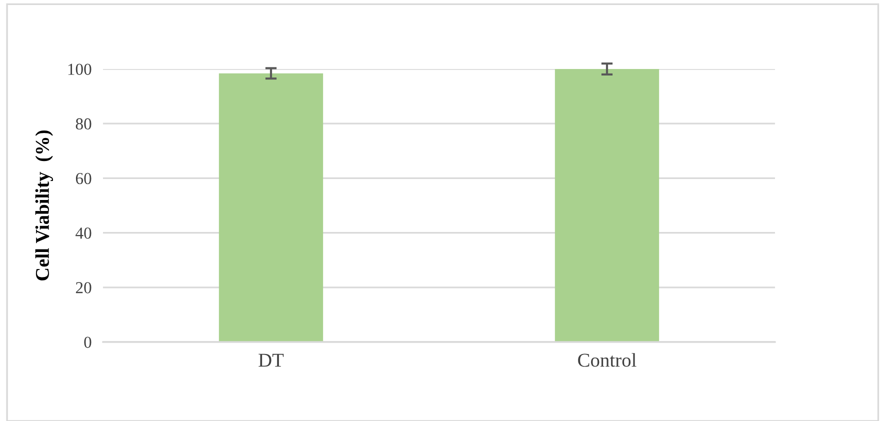  Describe the element at coordinates (80, 69) in the screenshot. I see `y-tick-label: 100` at that location.